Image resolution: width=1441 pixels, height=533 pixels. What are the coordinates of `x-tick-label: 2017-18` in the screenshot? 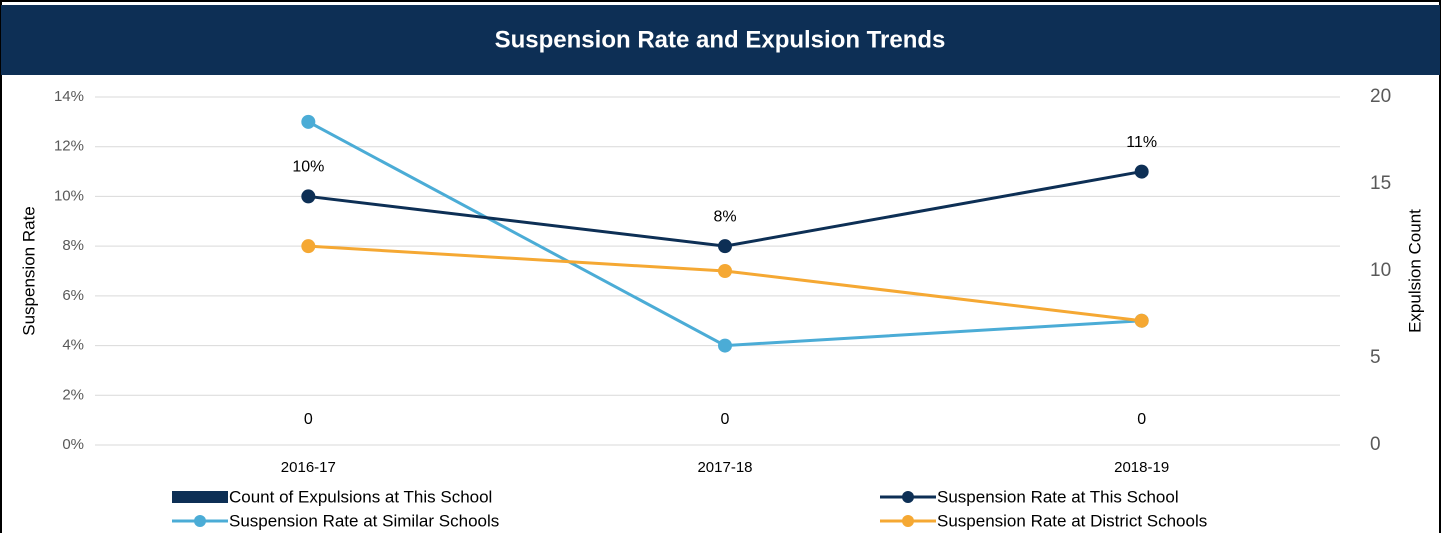 It's located at (724, 467).